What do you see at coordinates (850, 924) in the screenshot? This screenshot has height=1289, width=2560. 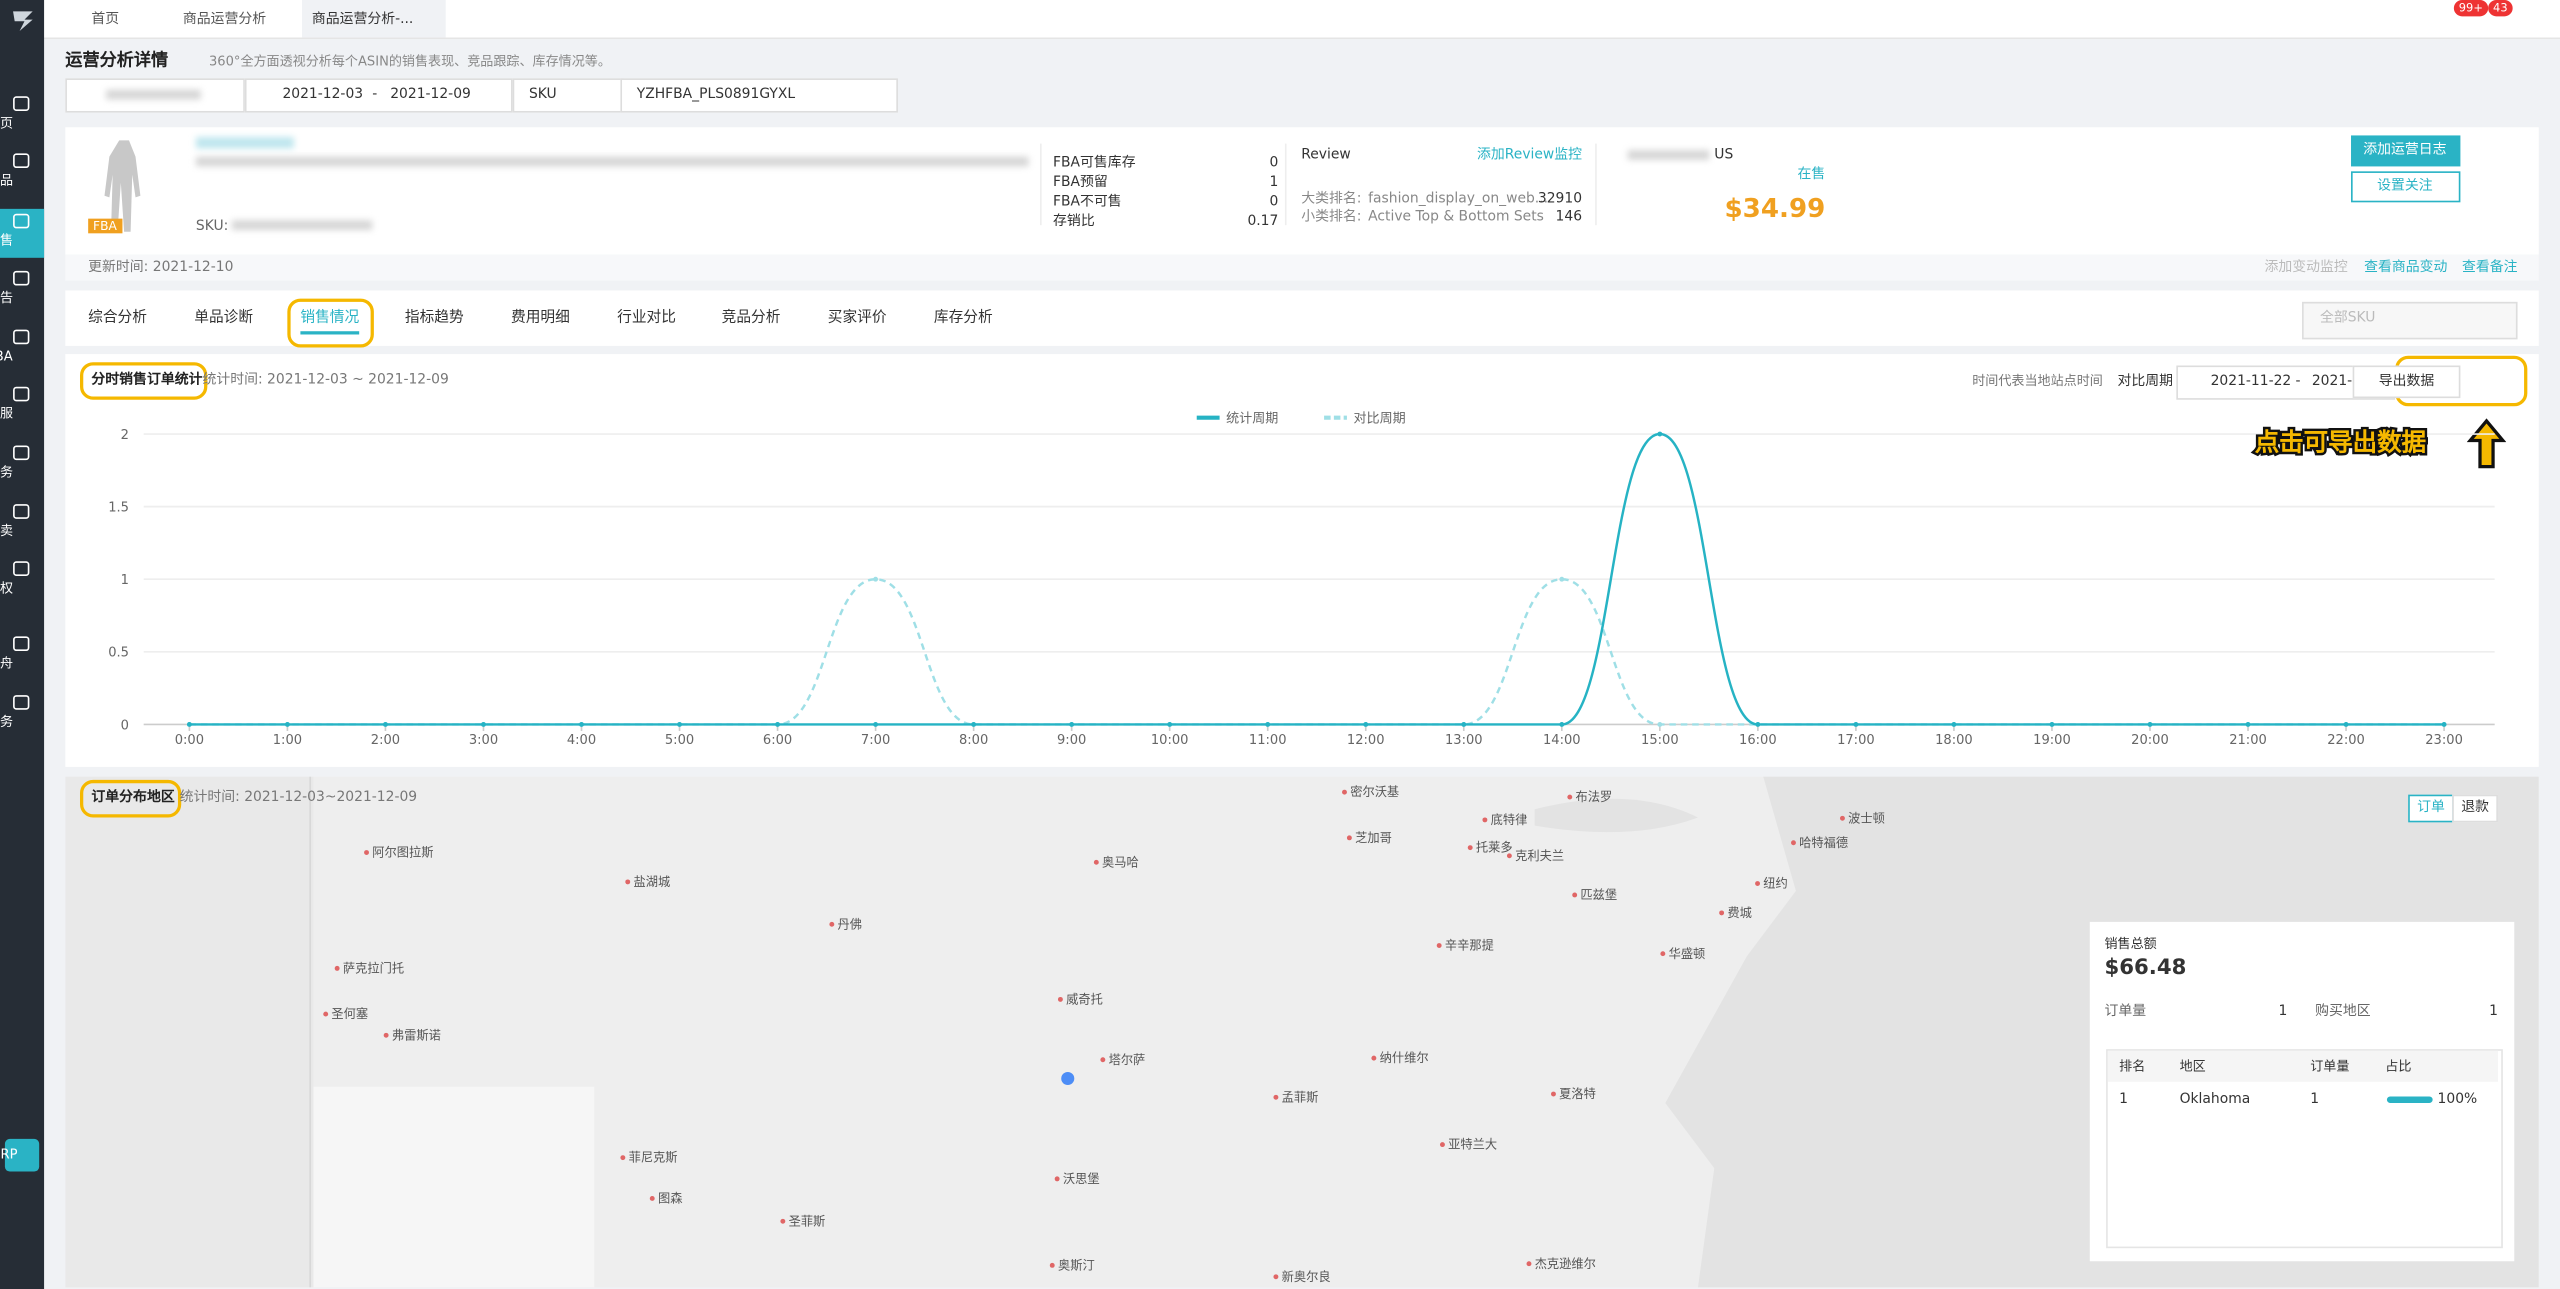 I see `city-label: 丹佛` at bounding box center [850, 924].